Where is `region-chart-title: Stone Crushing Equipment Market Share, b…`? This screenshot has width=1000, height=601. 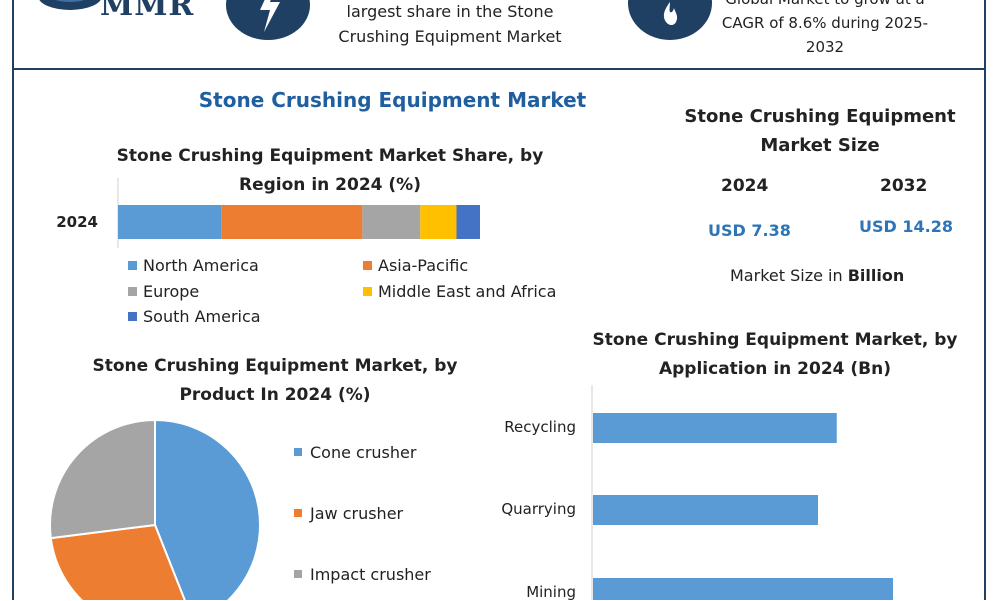
region-chart-title: Stone Crushing Equipment Market Share, b… is located at coordinates (330, 171).